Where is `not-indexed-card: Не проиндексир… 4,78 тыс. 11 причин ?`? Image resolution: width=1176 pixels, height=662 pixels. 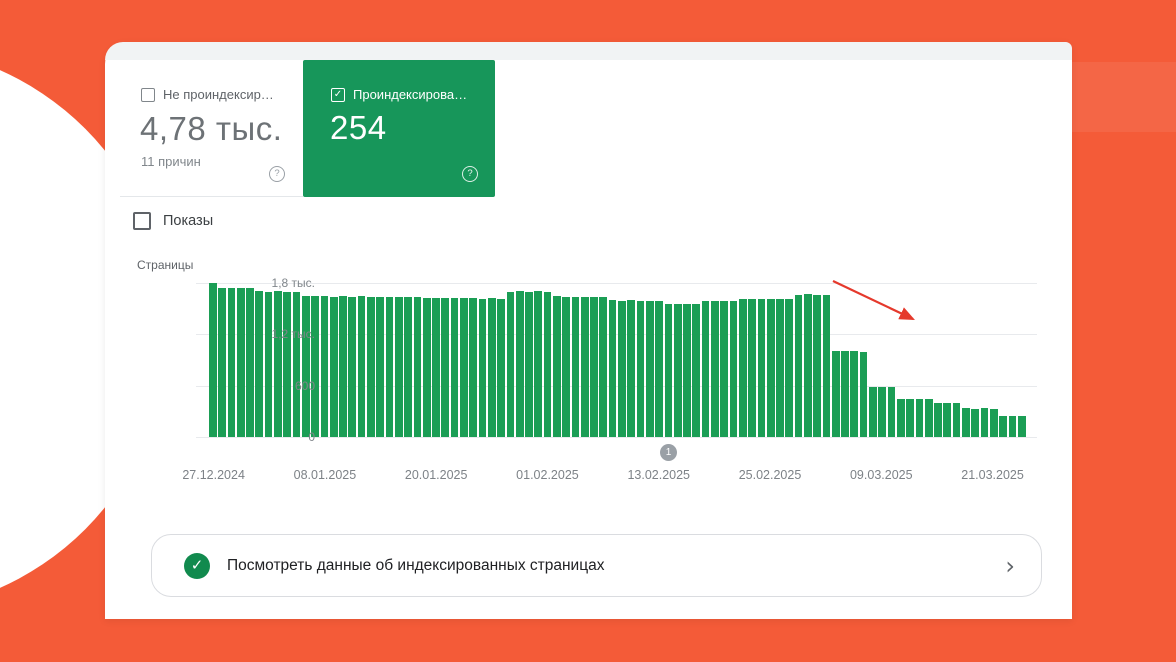 not-indexed-card: Не проиндексир… 4,78 тыс. 11 причин ? is located at coordinates (211, 128).